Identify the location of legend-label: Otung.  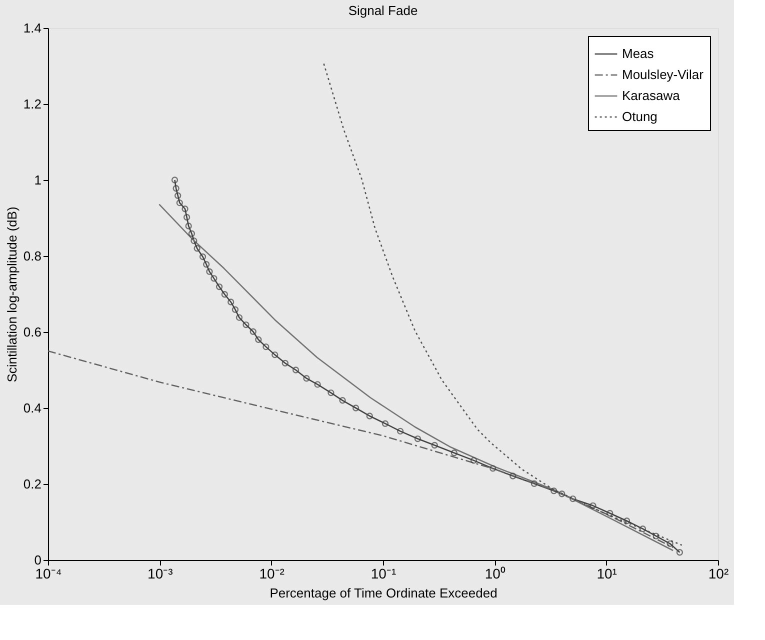
(640, 116).